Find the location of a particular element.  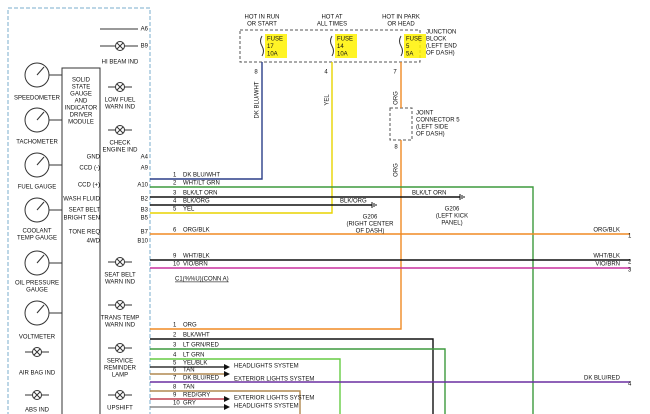

gauge-label: TACHOMETER is located at coordinates (37, 143).